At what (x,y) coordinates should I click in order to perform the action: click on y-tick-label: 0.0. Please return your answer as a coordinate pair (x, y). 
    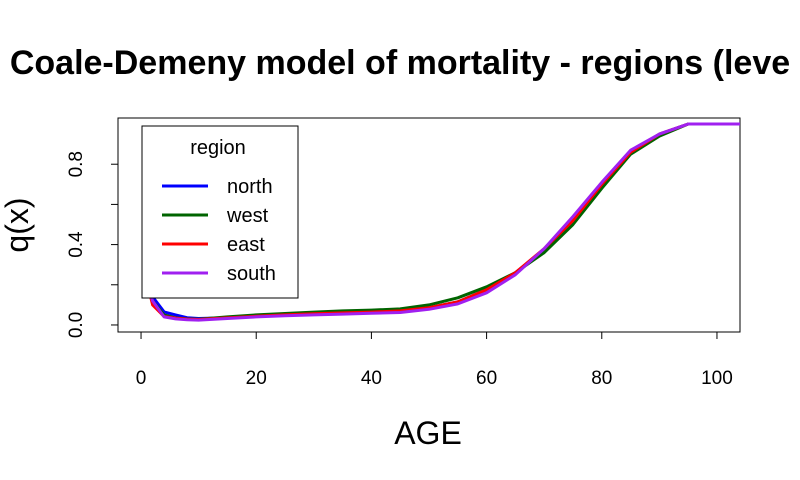
    Looking at the image, I should click on (76, 325).